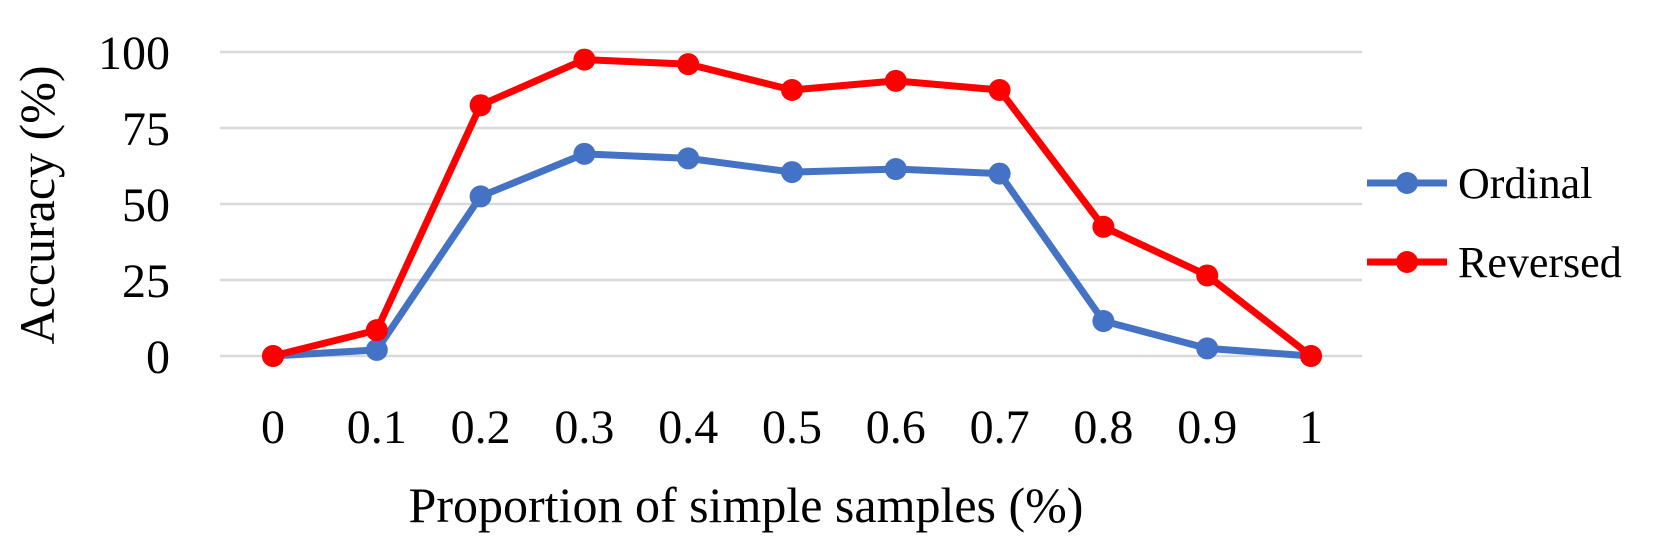  Describe the element at coordinates (1525, 183) in the screenshot. I see `legend-label: Ordinal` at that location.